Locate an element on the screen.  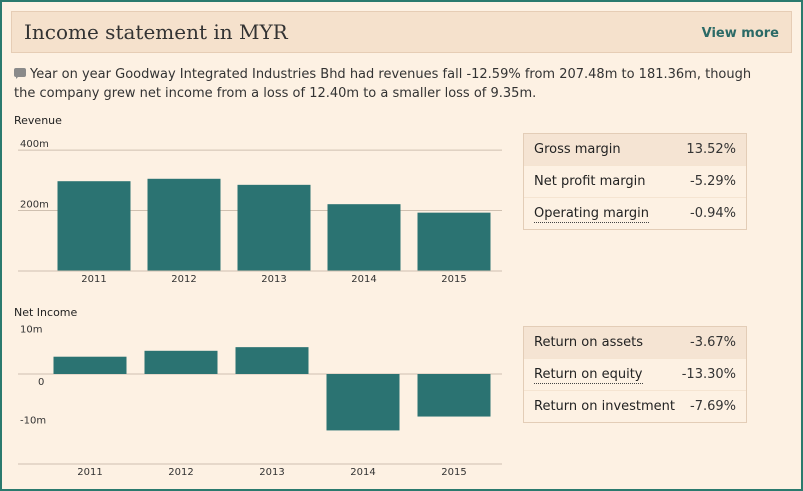
ratio-row-gross-margin: Gross margin 13.52% is located at coordinates (635, 150).